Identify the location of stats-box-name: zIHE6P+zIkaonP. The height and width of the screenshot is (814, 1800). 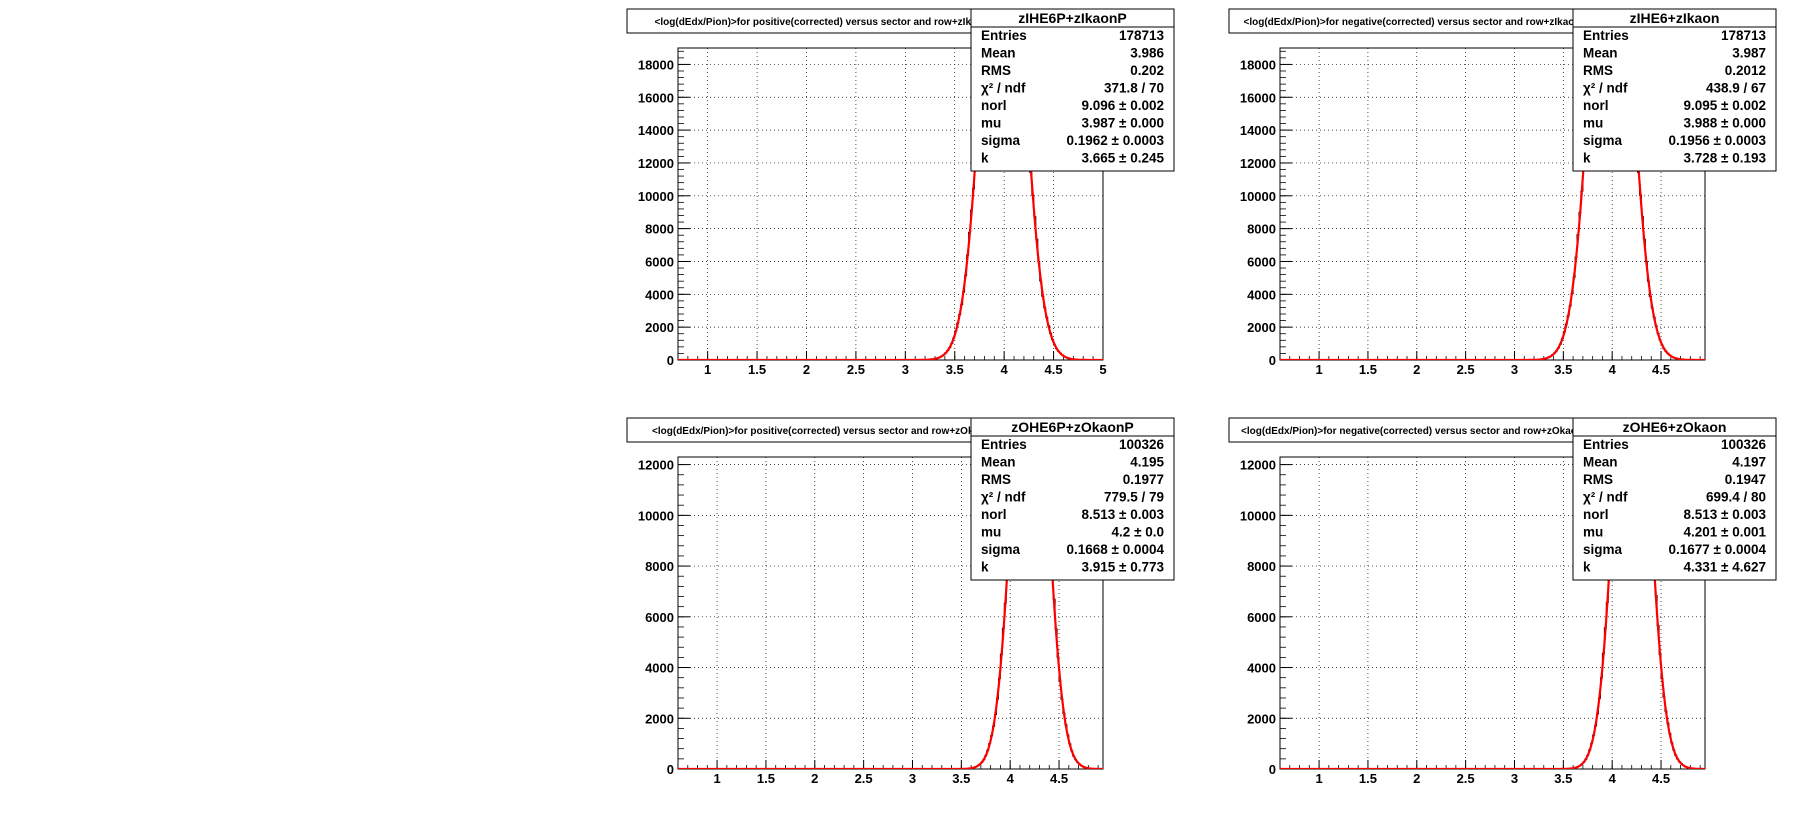
(1072, 18).